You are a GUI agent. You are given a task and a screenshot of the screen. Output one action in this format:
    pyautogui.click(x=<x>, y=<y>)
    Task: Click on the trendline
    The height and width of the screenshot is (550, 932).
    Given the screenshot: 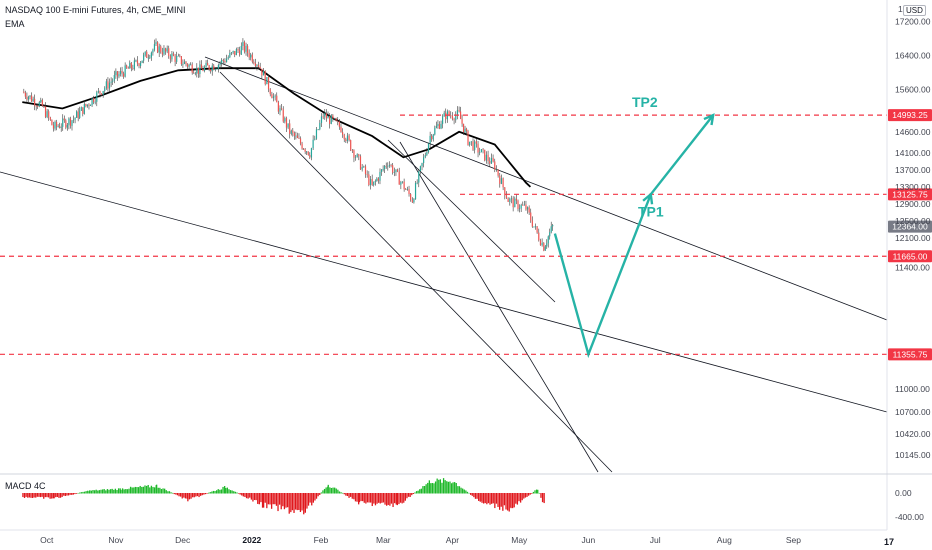 What is the action you would take?
    pyautogui.click(x=471, y=221)
    